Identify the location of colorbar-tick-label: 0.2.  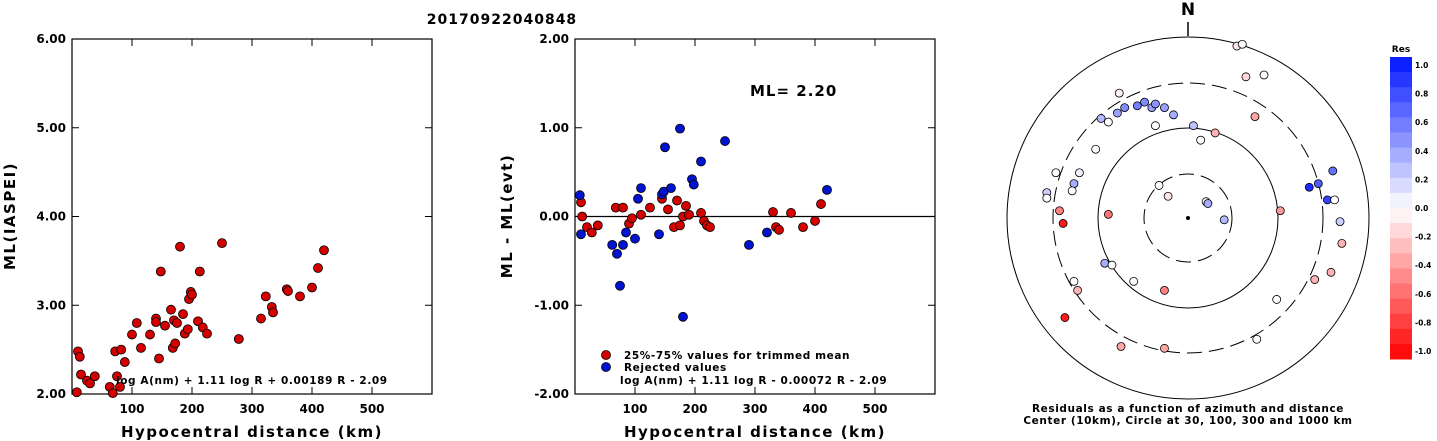
(1421, 179).